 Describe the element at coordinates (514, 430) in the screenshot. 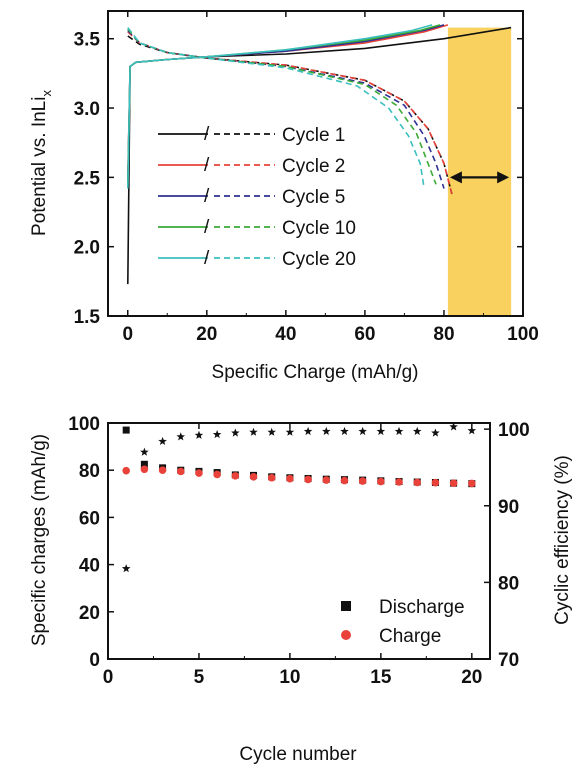

I see `right-y-tick-label: 100` at that location.